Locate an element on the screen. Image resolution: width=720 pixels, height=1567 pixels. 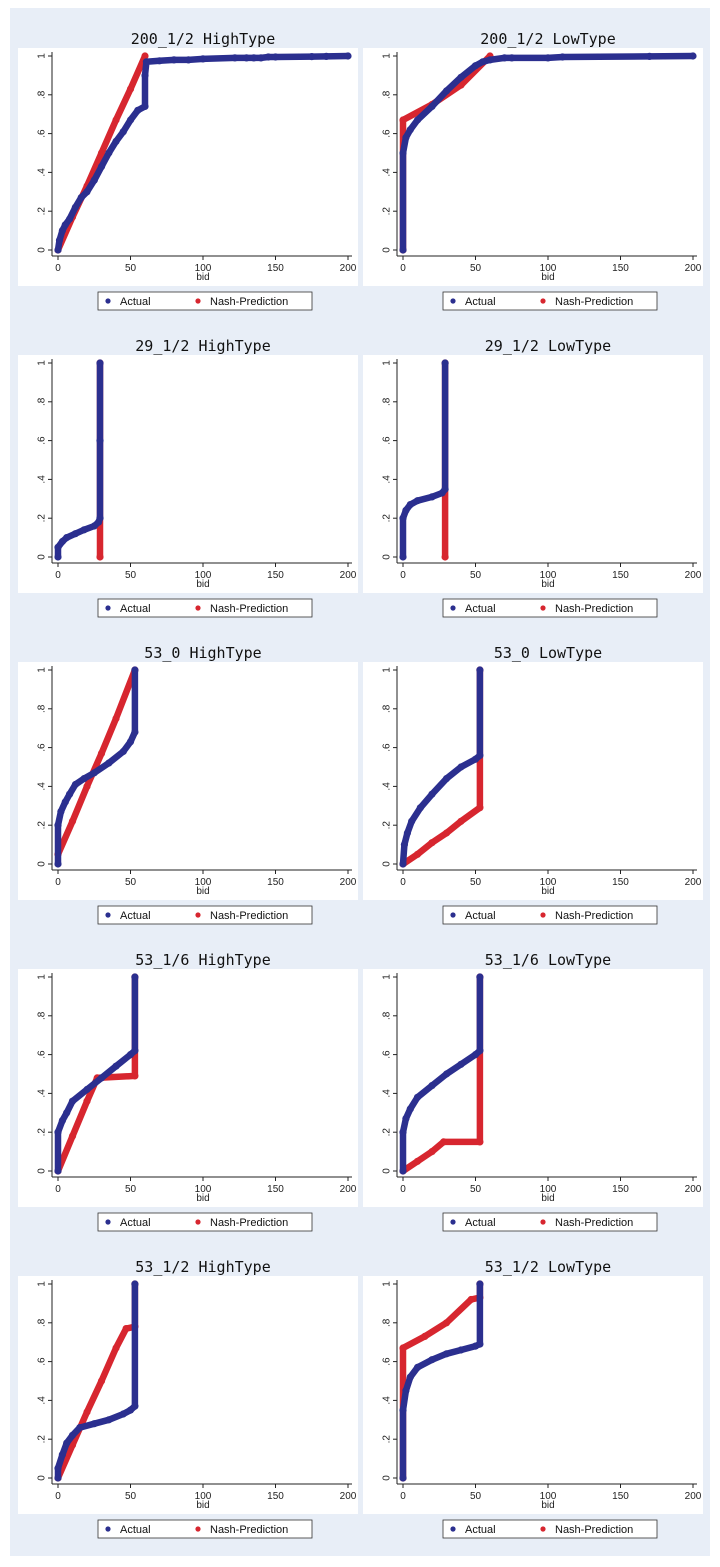
panel-title: 53_1/2 LowType is located at coordinates (548, 1267).